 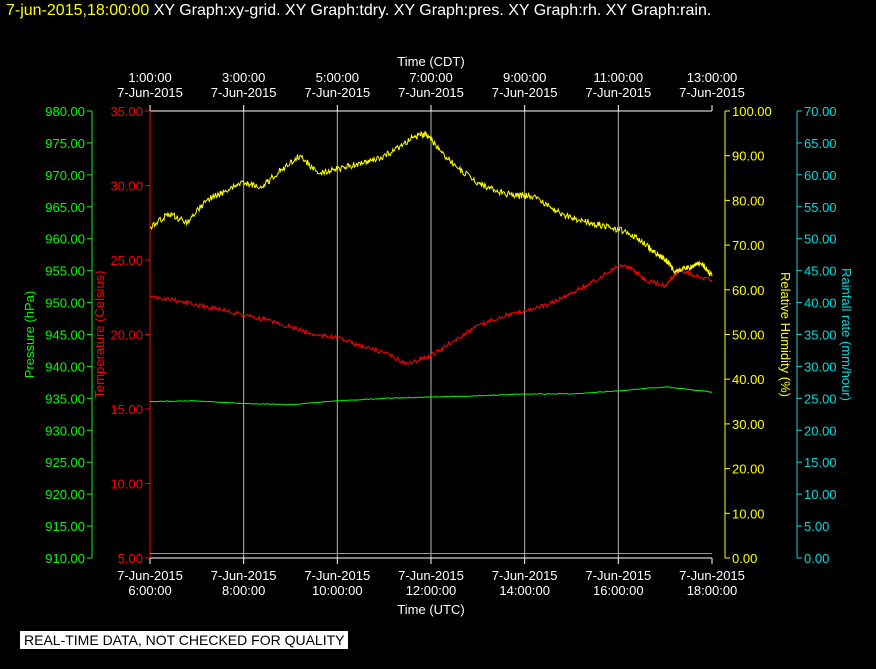 What do you see at coordinates (126, 111) in the screenshot?
I see `temperature-tick-label: 35.00` at bounding box center [126, 111].